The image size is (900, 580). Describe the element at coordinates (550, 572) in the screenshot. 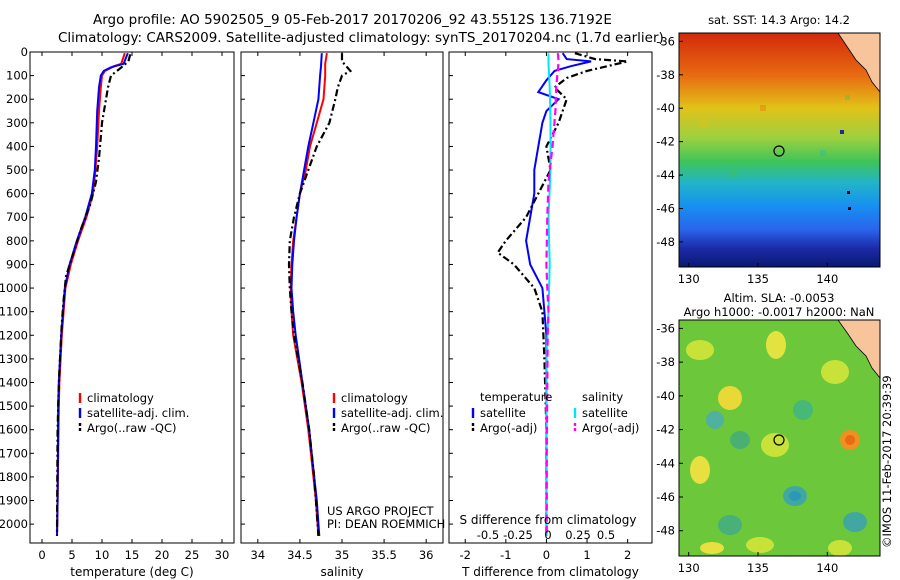

I see `x-axis-label: T difference from climatology` at that location.